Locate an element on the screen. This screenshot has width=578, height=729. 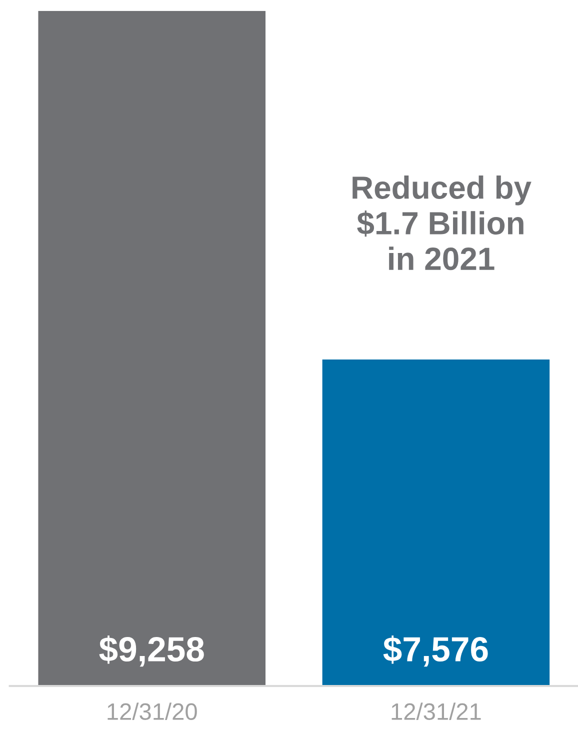
data-label: $7,576 is located at coordinates (435, 651).